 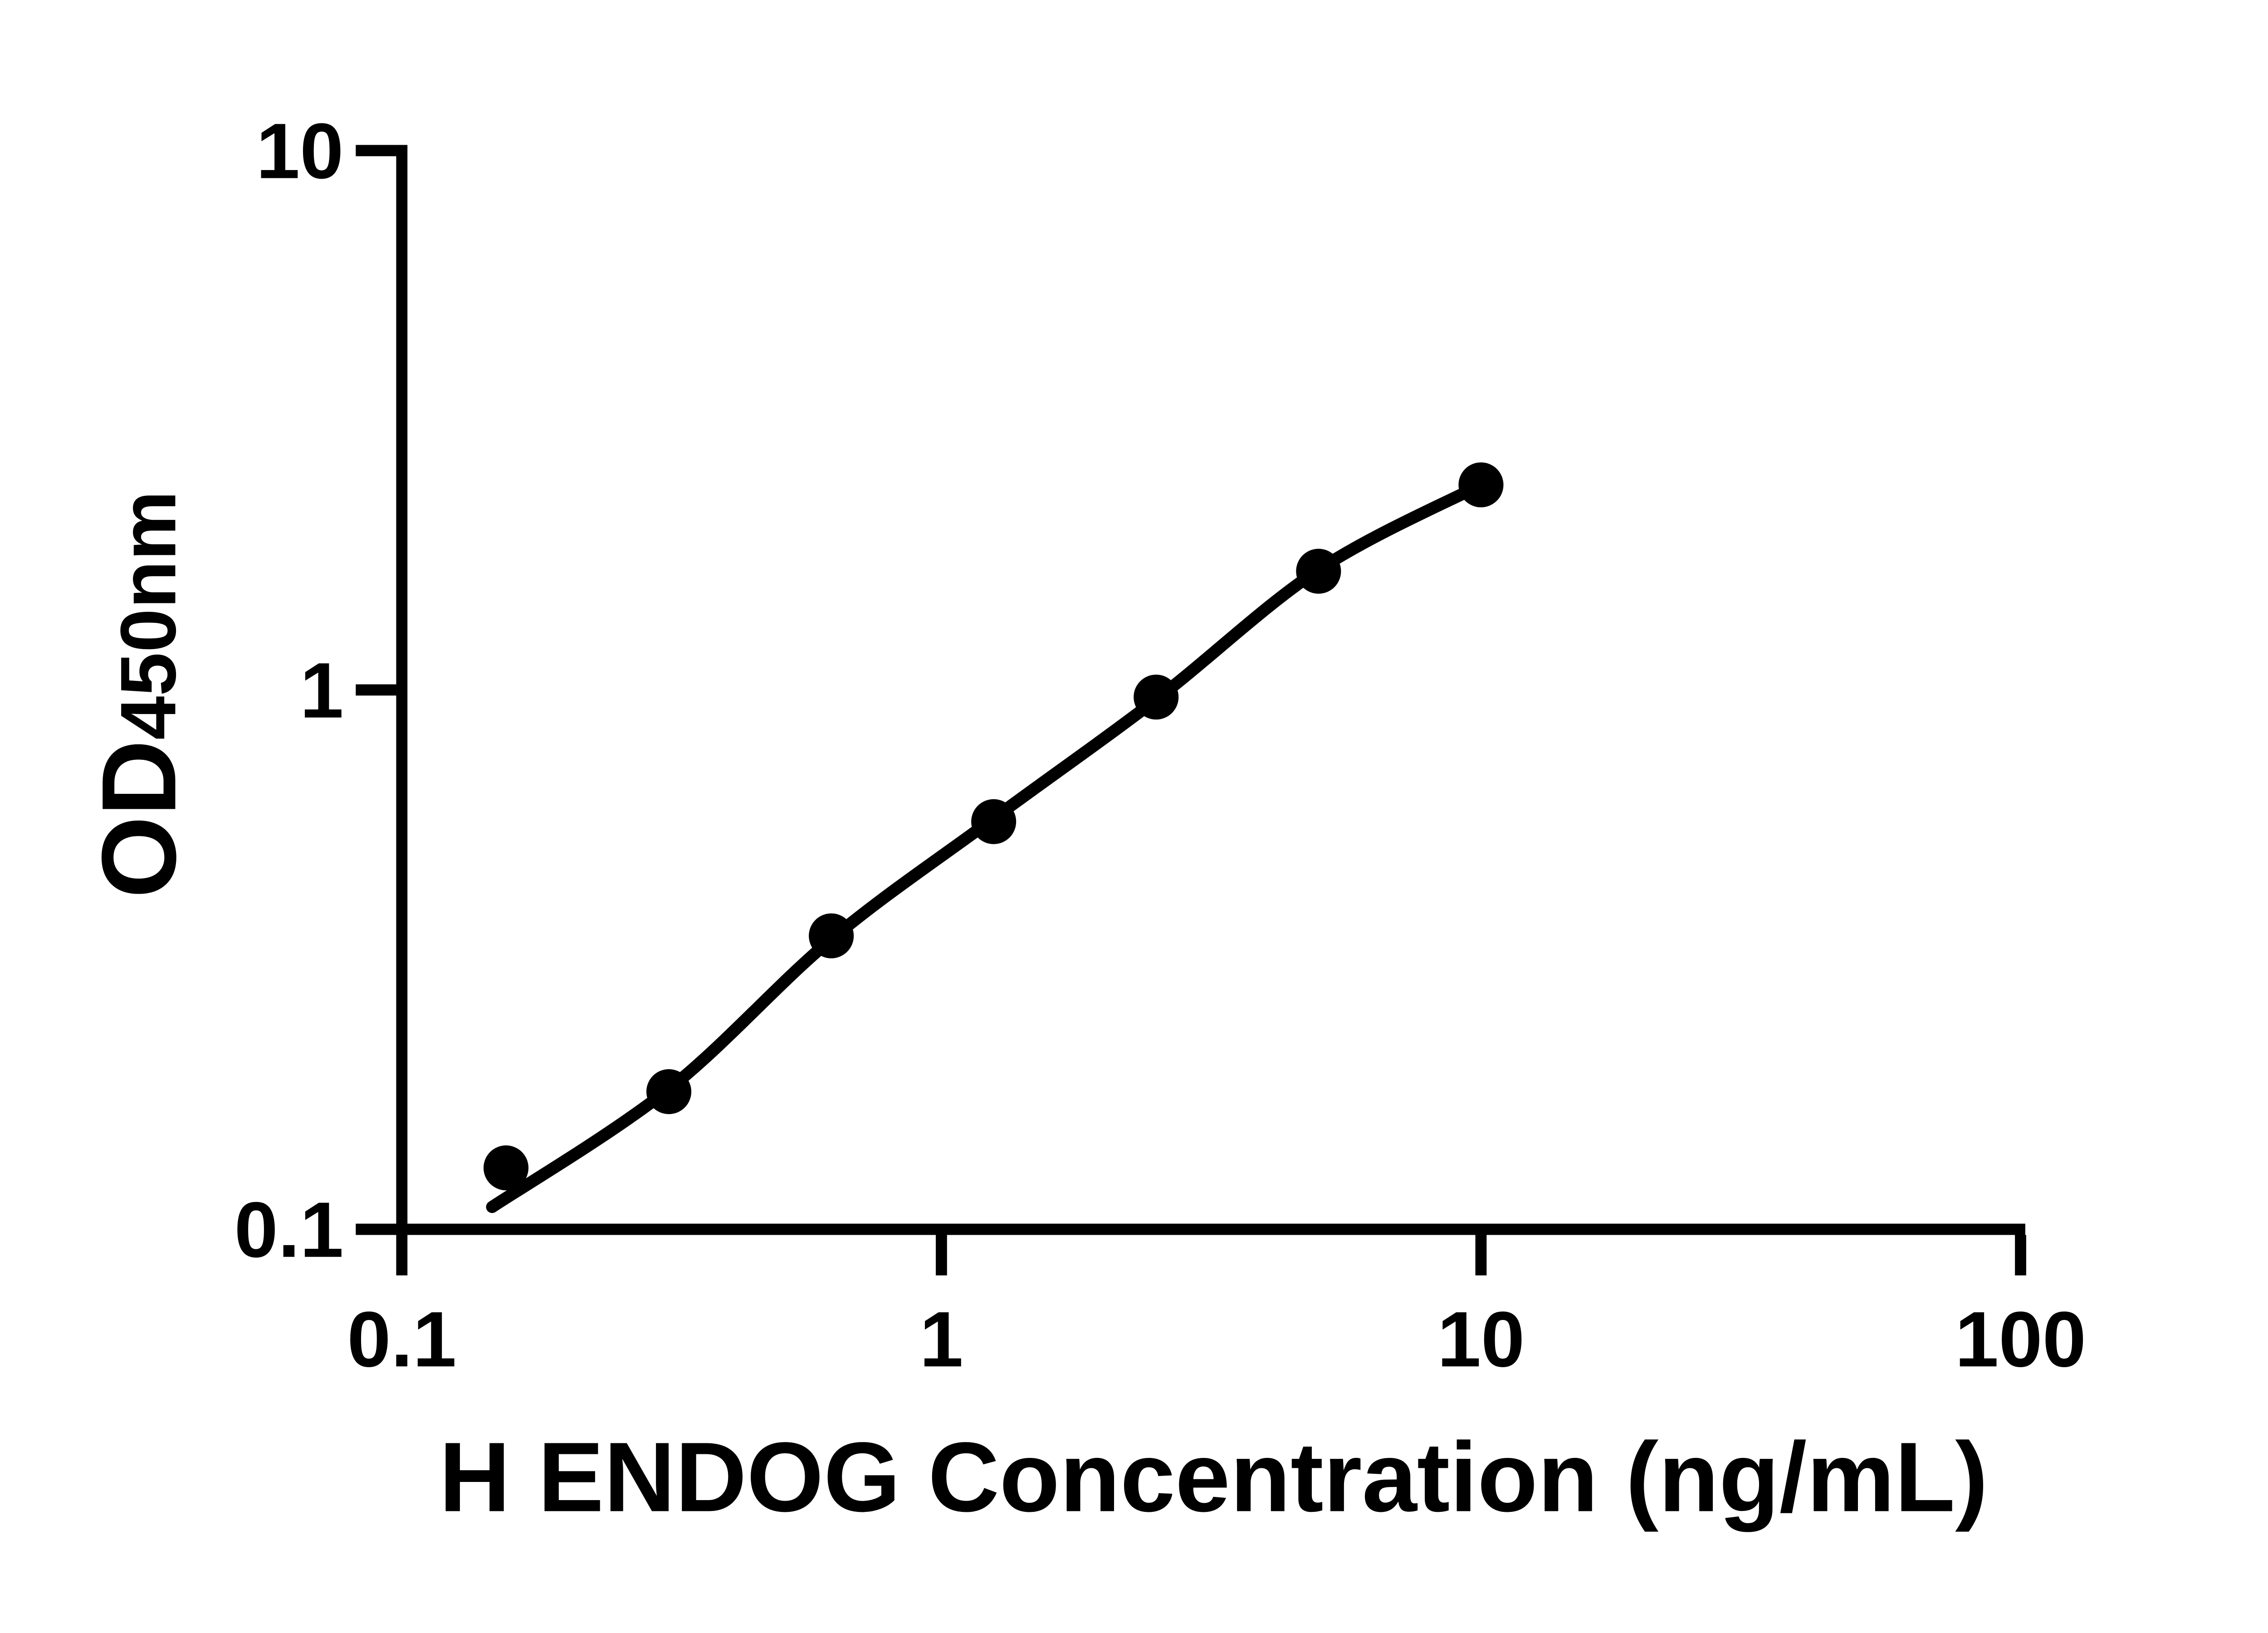 I want to click on y-tick-label: 1, so click(x=322, y=690).